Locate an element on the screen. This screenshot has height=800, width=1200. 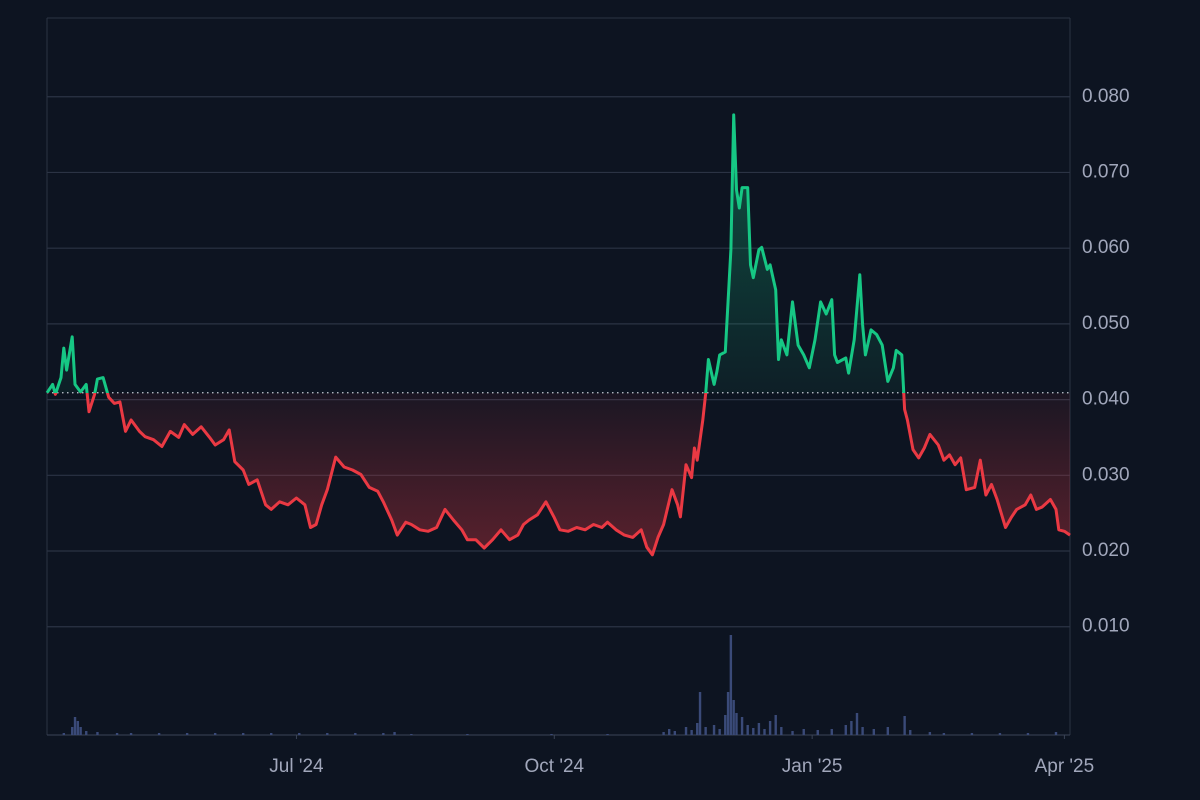
y-tick-label: 0.070 is located at coordinates (1106, 171).